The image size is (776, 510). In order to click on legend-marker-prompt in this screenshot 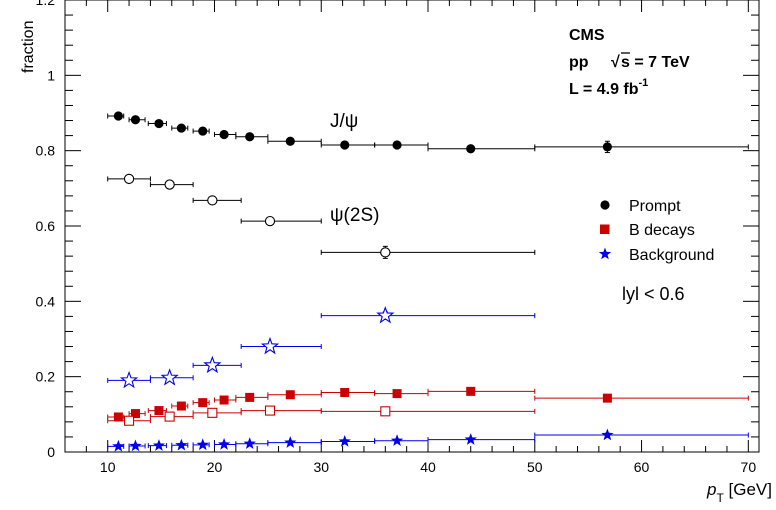, I will do `click(605, 205)`.